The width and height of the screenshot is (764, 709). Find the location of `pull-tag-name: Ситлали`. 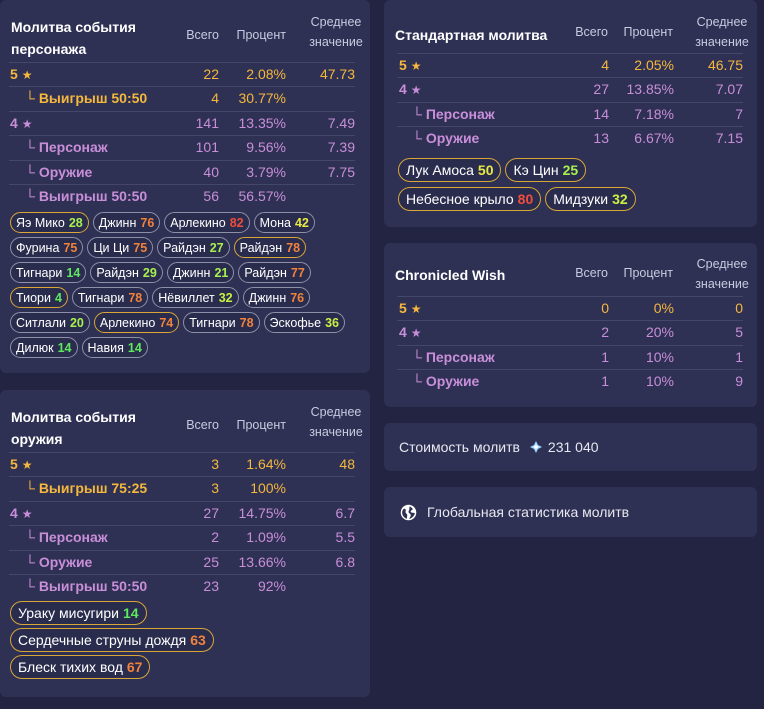

pull-tag-name: Ситлали is located at coordinates (41, 322).